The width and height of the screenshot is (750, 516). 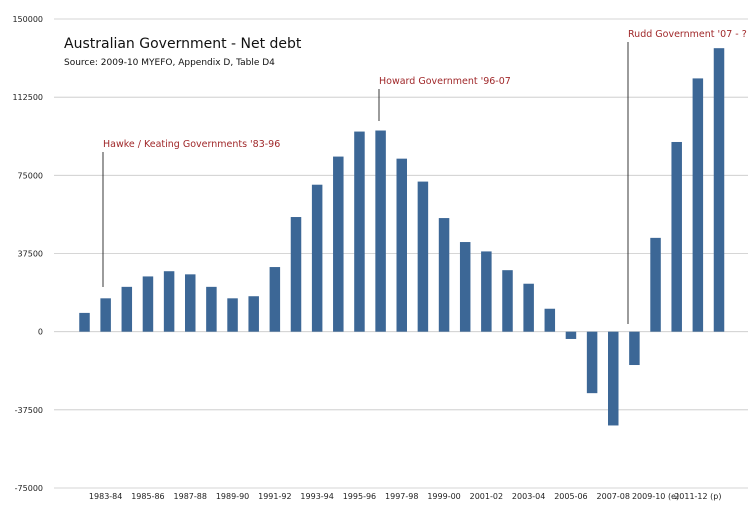 I want to click on annotation-label: Rudd Government '07 - ?, so click(x=687, y=34).